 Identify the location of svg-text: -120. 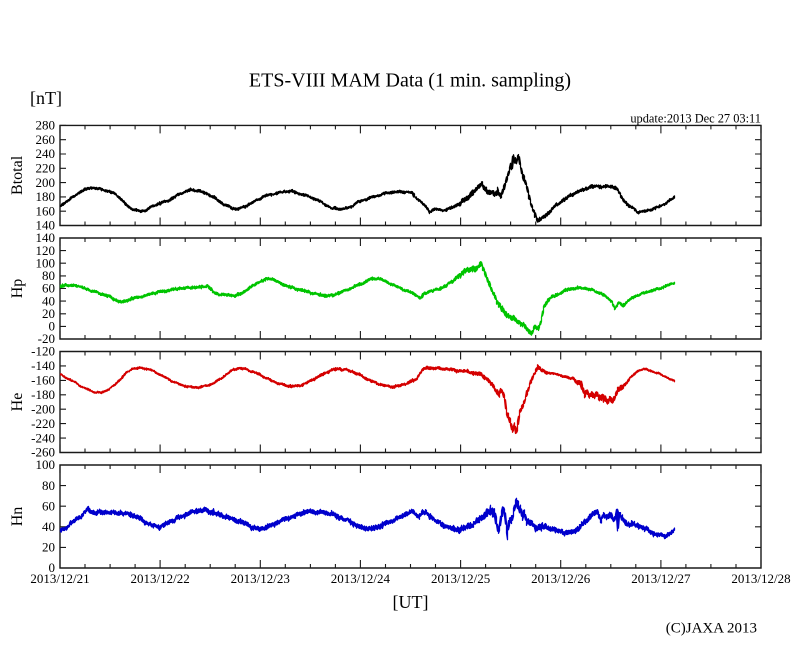
(43, 351).